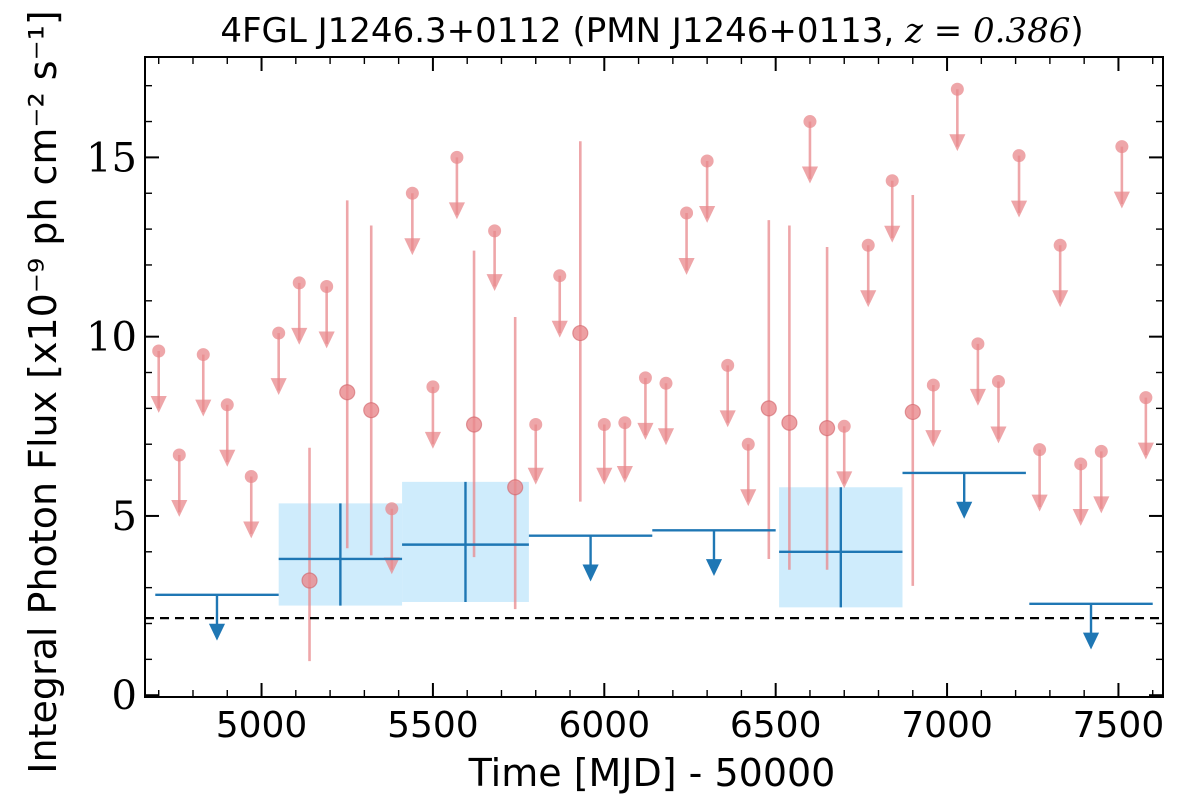 The width and height of the screenshot is (1200, 800). What do you see at coordinates (1076, 31) in the screenshot?
I see `chart-title-close: )` at bounding box center [1076, 31].